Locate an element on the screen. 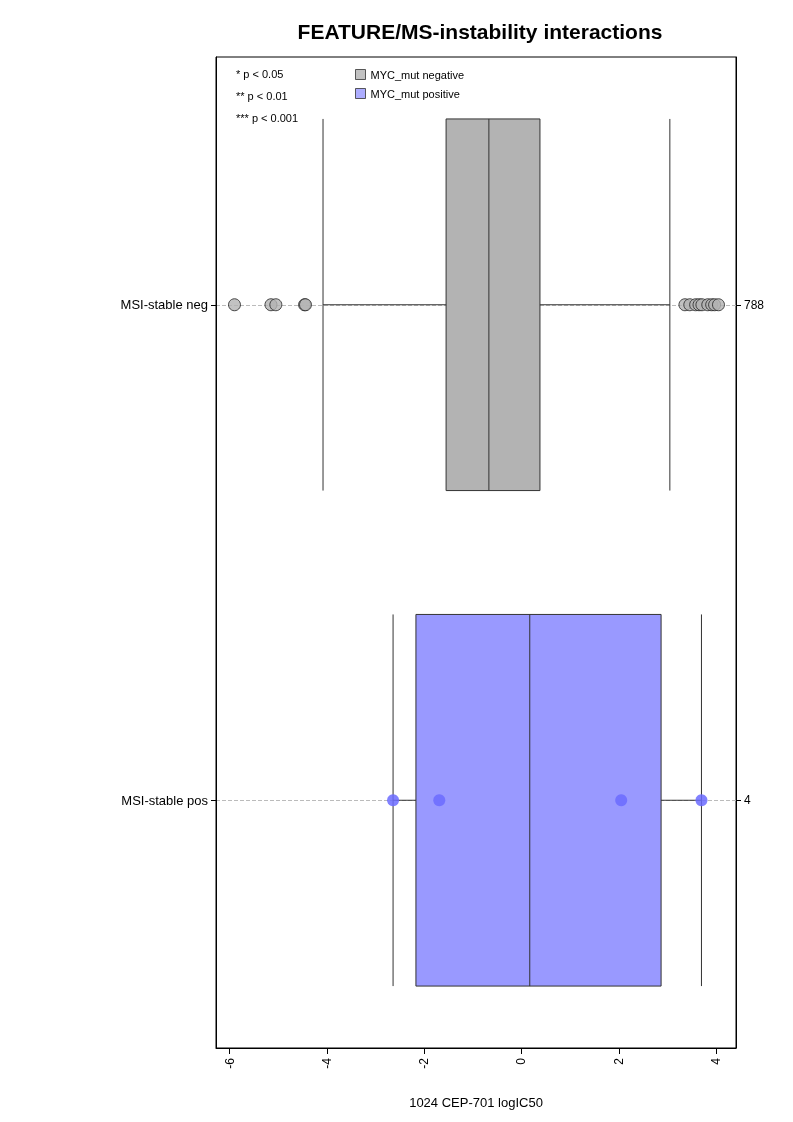  legend-label: MYC_mut positive is located at coordinates (415, 93).